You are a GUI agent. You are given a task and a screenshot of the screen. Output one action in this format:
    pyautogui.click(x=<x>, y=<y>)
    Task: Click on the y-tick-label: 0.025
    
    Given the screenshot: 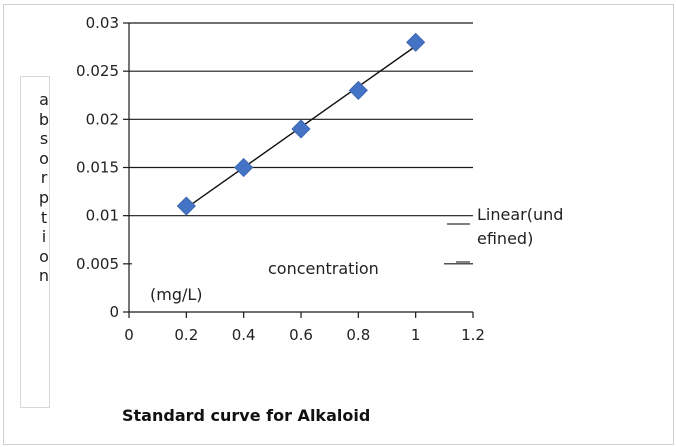 What is the action you would take?
    pyautogui.click(x=97, y=71)
    